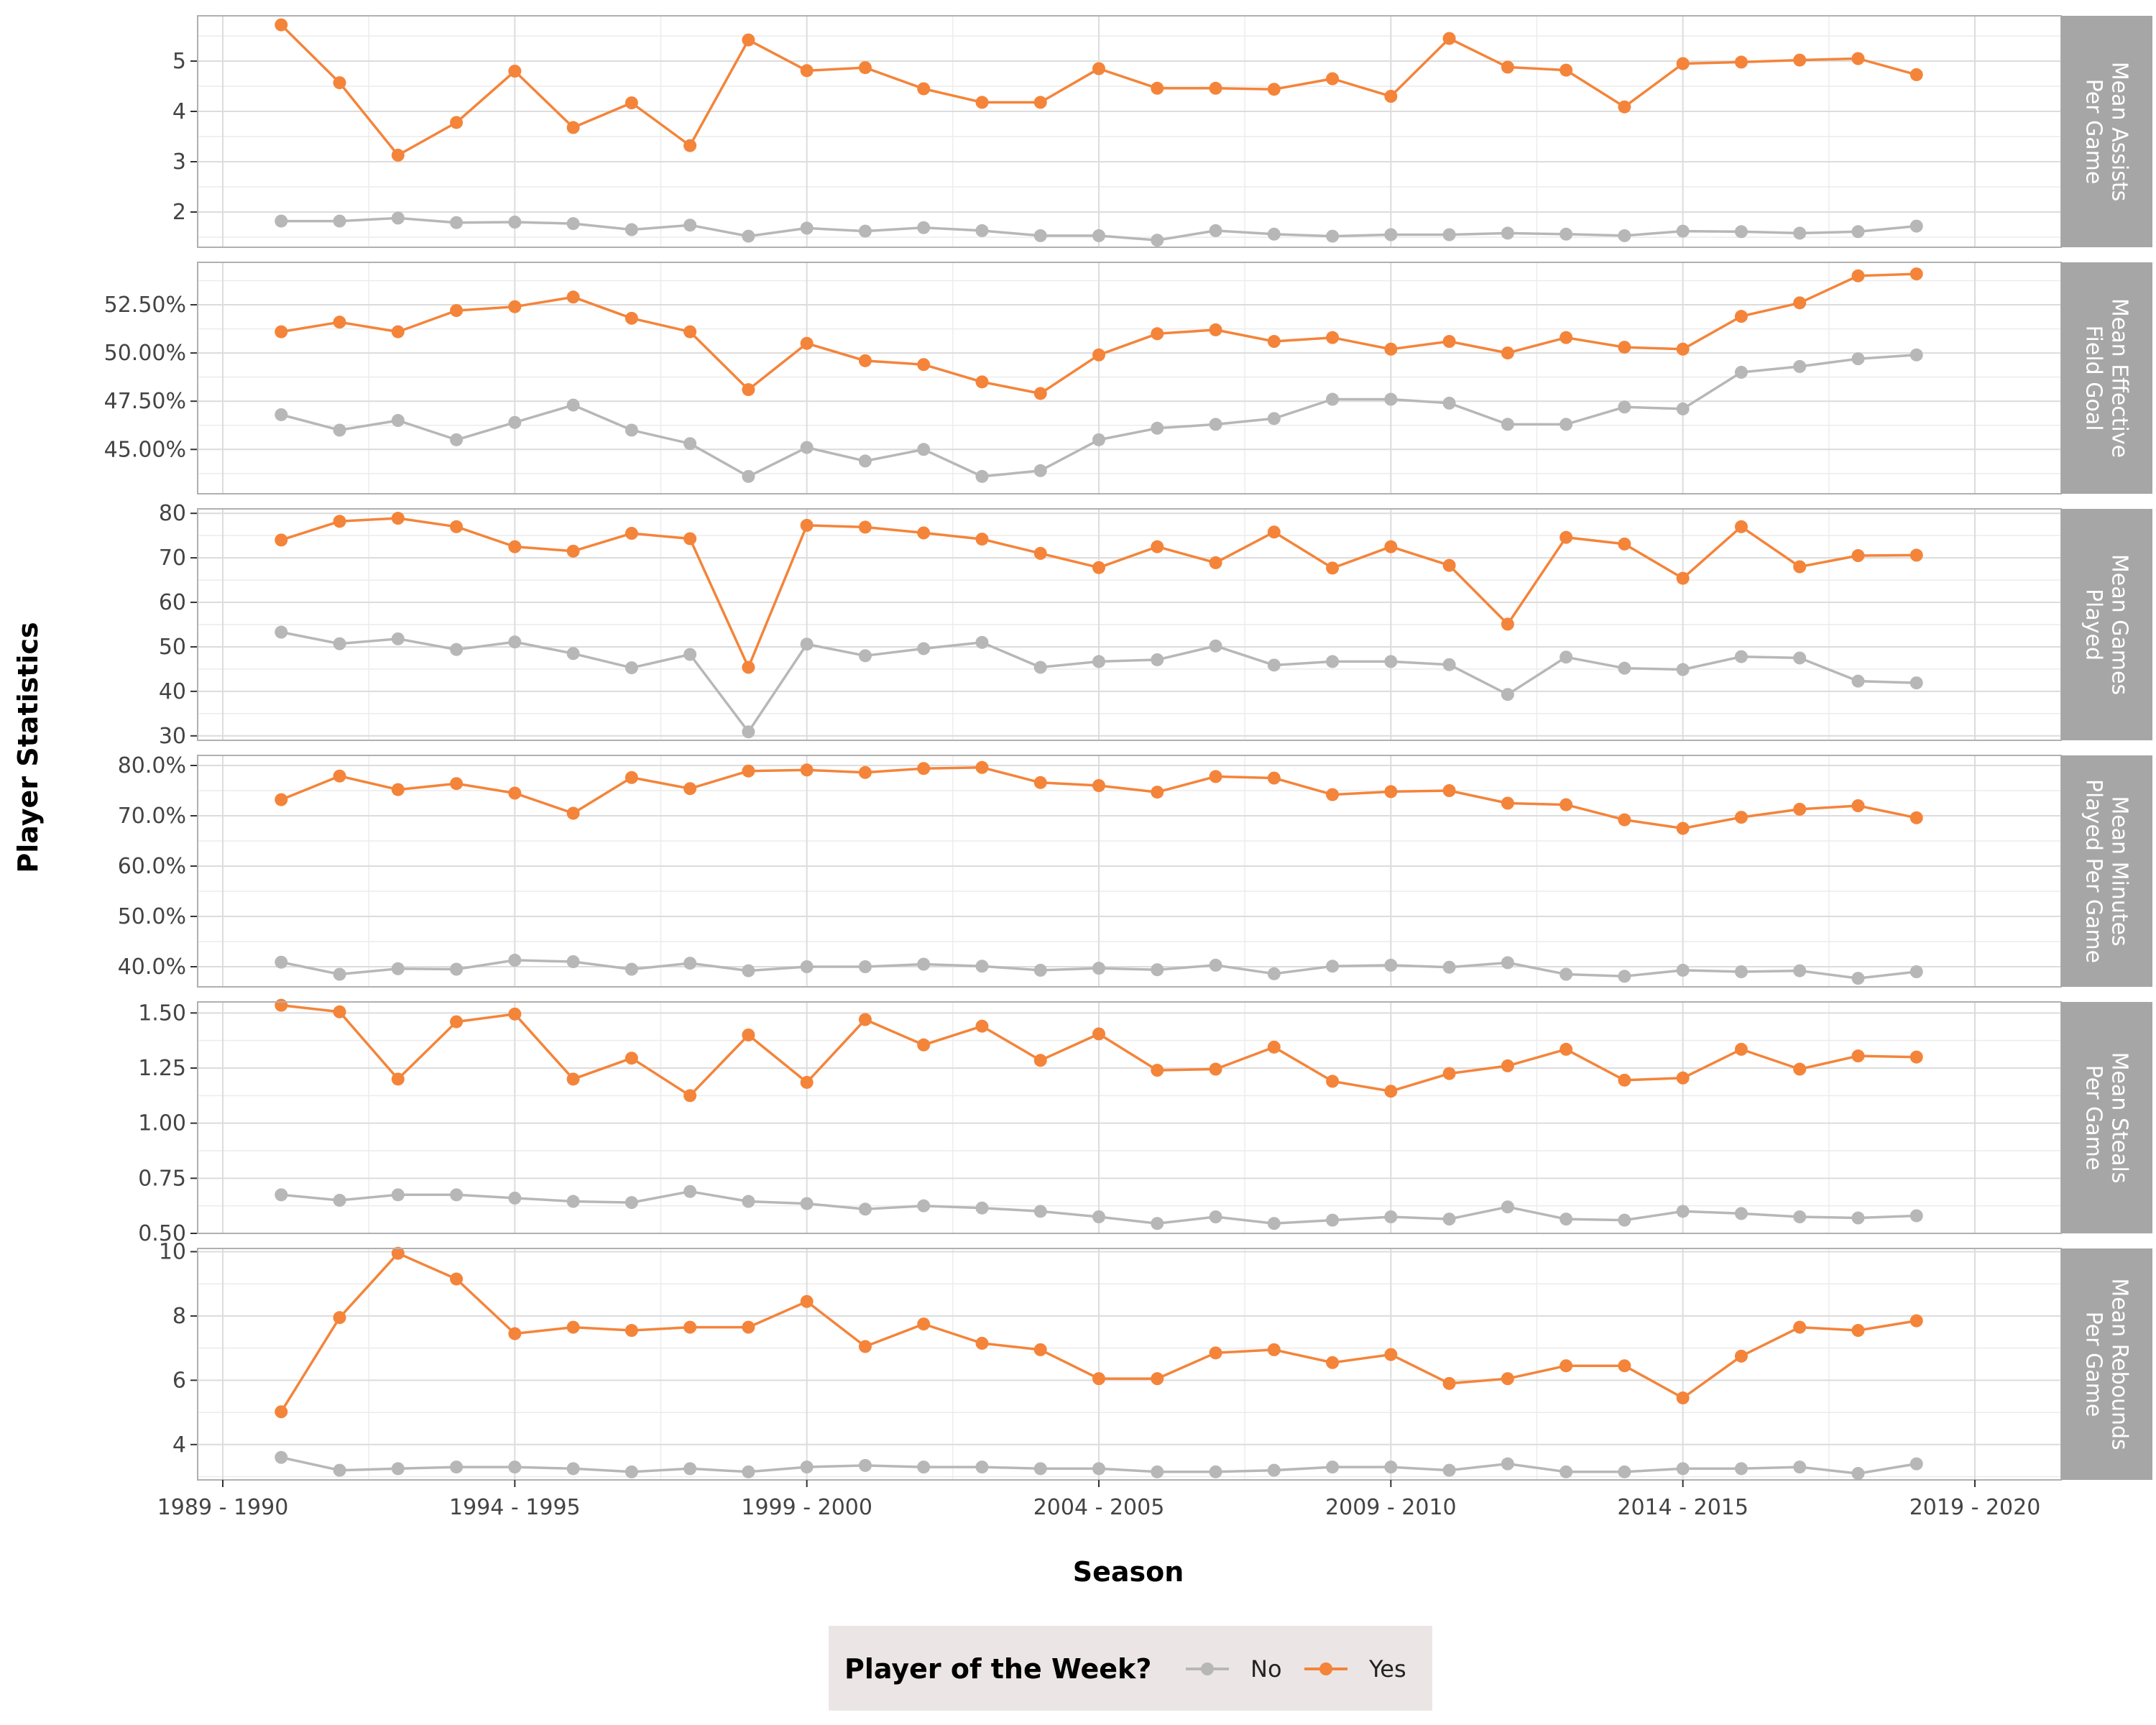 The width and height of the screenshot is (2156, 1725). Describe the element at coordinates (515, 1507) in the screenshot. I see `x-tick-label: 1994 - 1995` at that location.